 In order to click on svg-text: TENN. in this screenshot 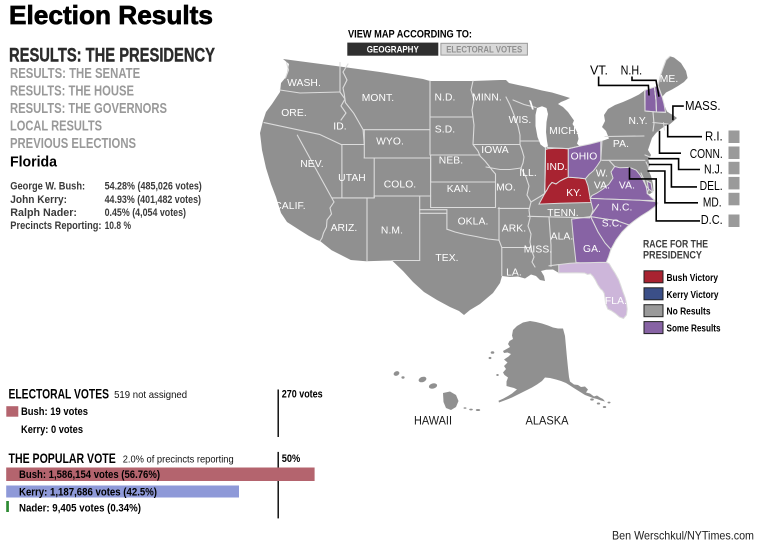, I will do `click(562, 213)`.